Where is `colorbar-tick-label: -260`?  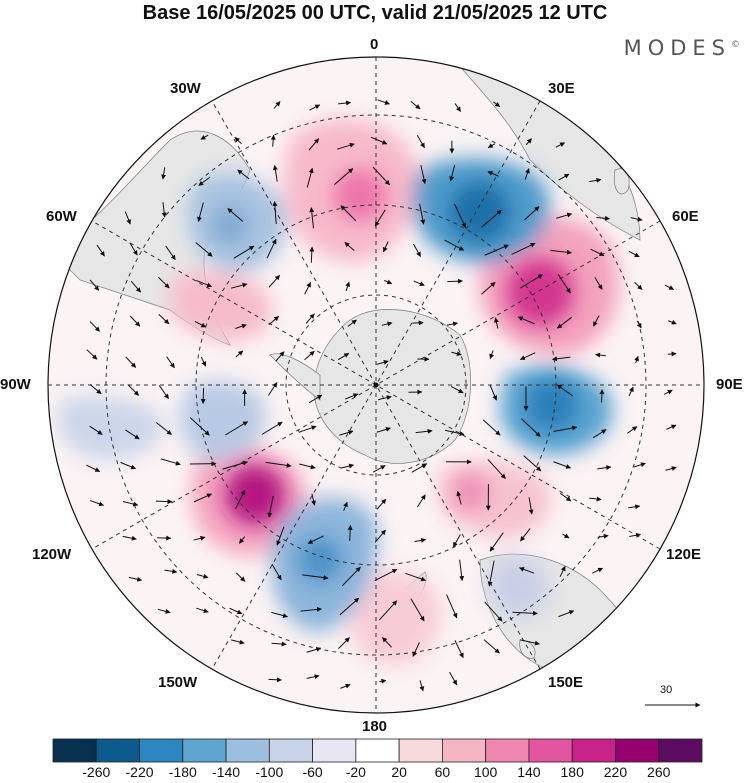
colorbar-tick-label: -260 is located at coordinates (96, 772).